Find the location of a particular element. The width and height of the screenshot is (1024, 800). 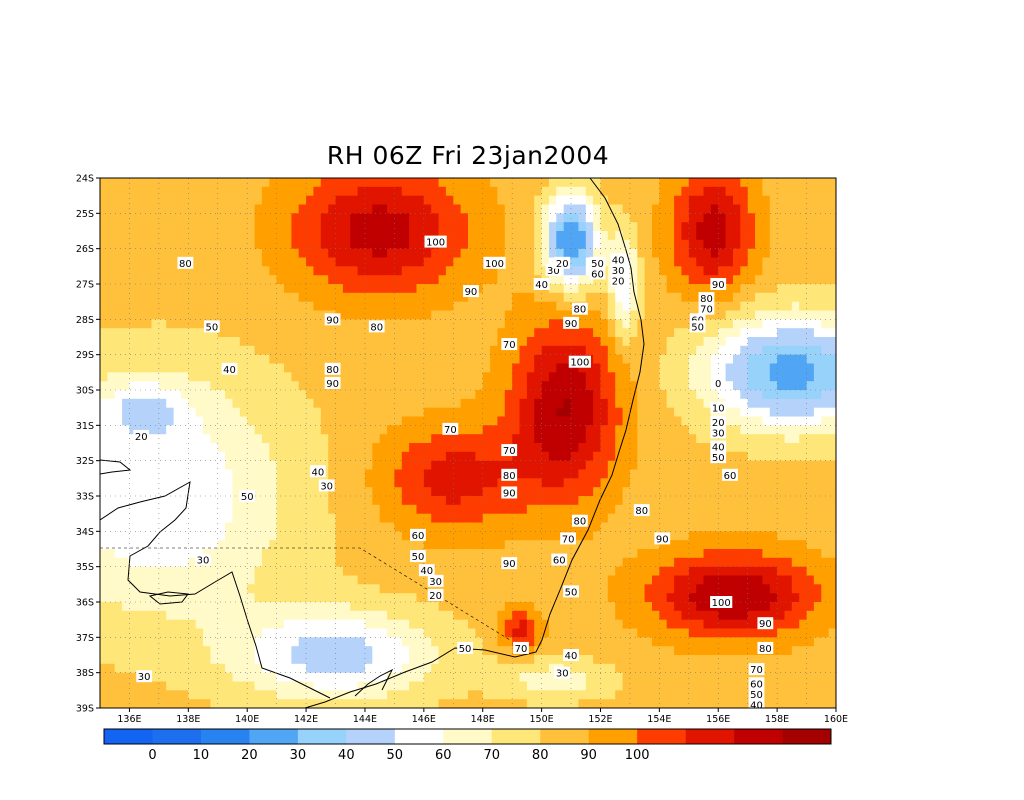

map-title: RH 06Z Fri 23jan2004 is located at coordinates (468, 155).